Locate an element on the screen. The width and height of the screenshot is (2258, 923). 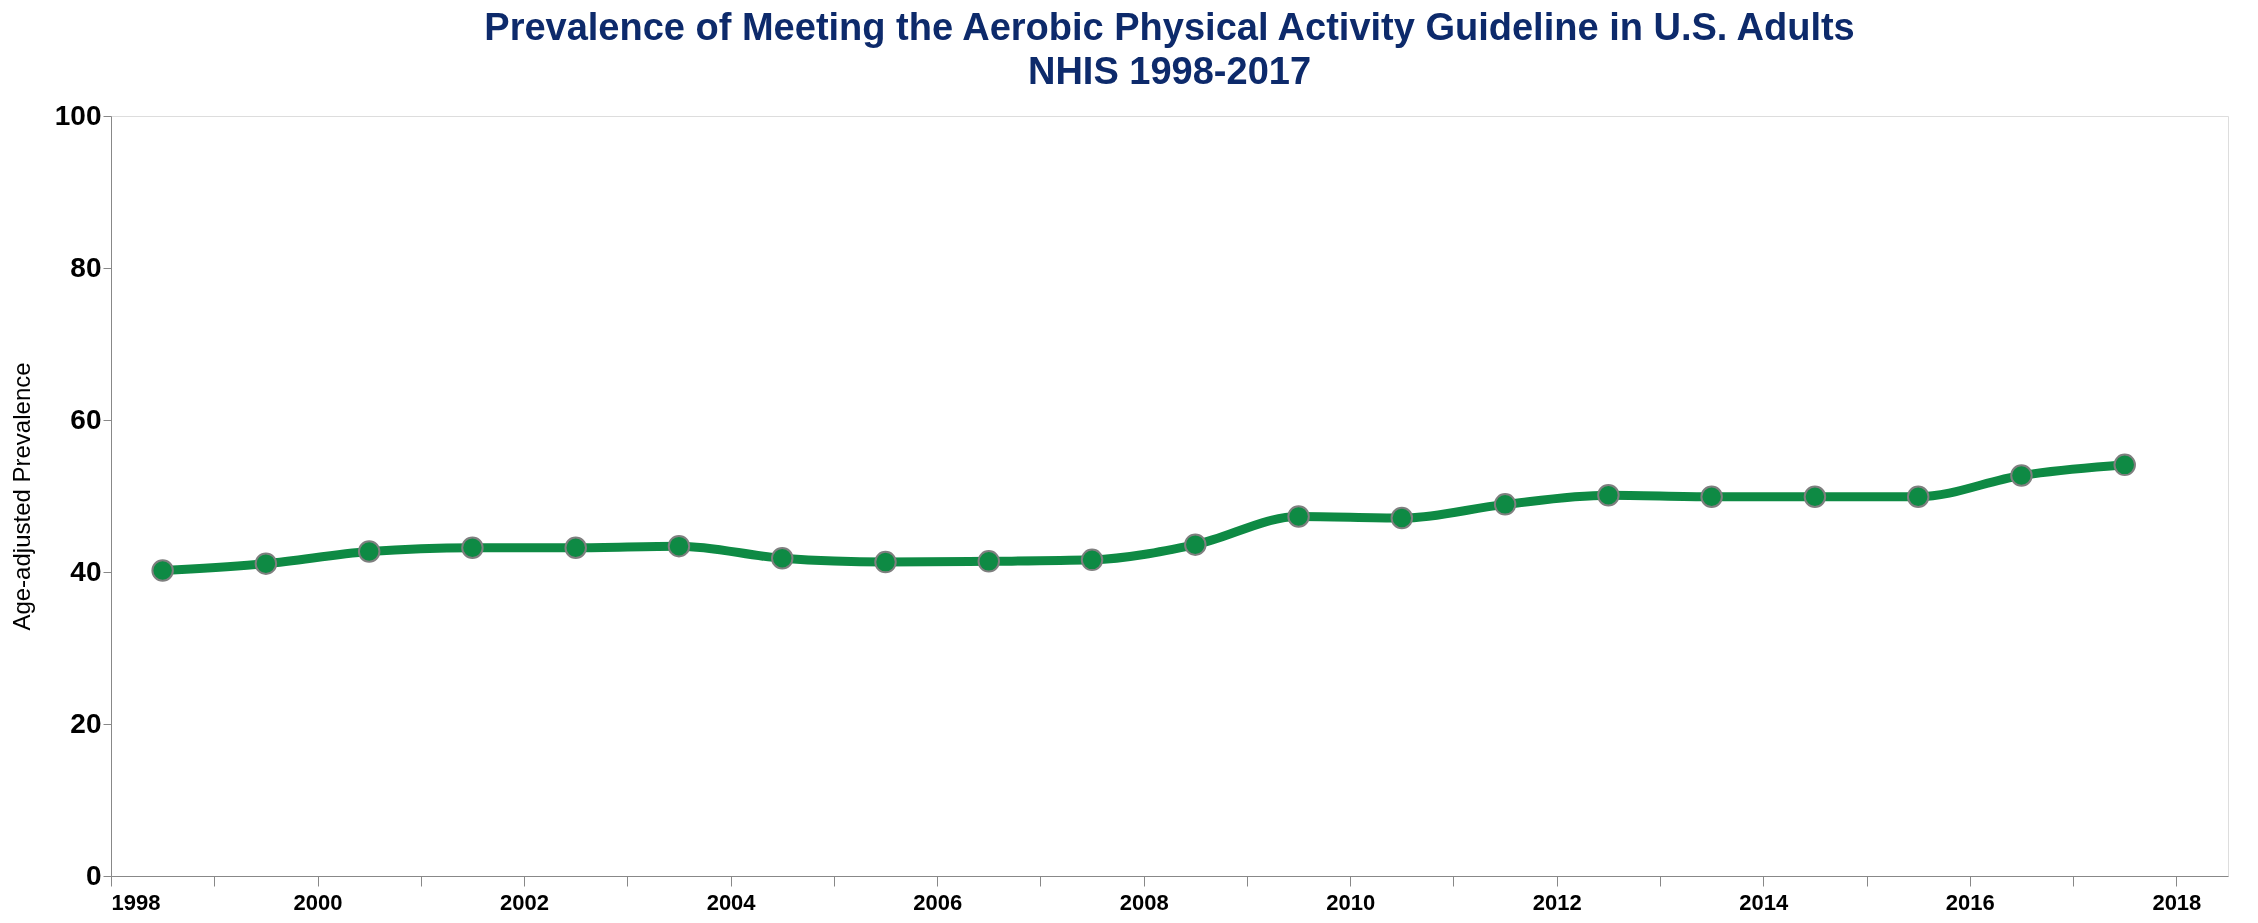
x-tick-label: 2004 is located at coordinates (731, 902).